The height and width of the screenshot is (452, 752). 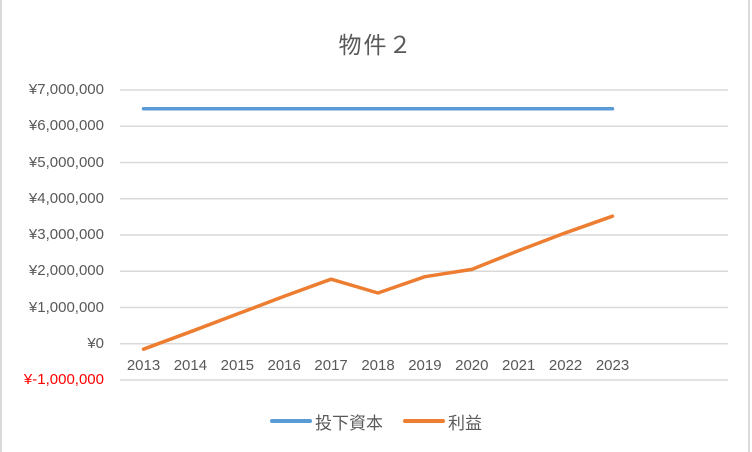 What do you see at coordinates (95, 343) in the screenshot?
I see `y-tick-label: ¥0` at bounding box center [95, 343].